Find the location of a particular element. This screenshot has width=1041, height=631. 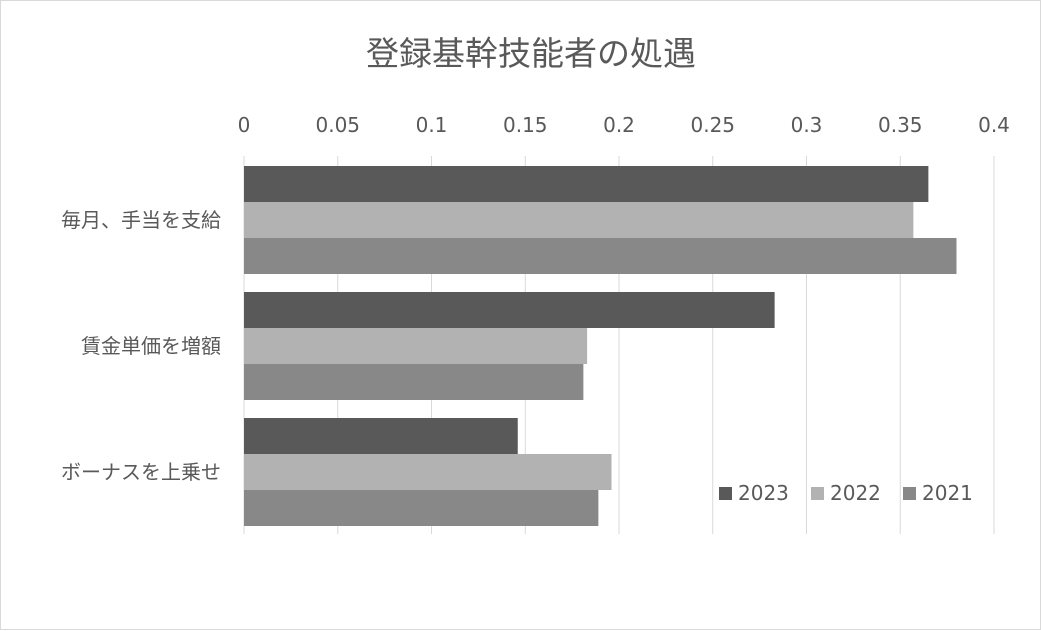

x-tick-label: 0.4 is located at coordinates (994, 125).